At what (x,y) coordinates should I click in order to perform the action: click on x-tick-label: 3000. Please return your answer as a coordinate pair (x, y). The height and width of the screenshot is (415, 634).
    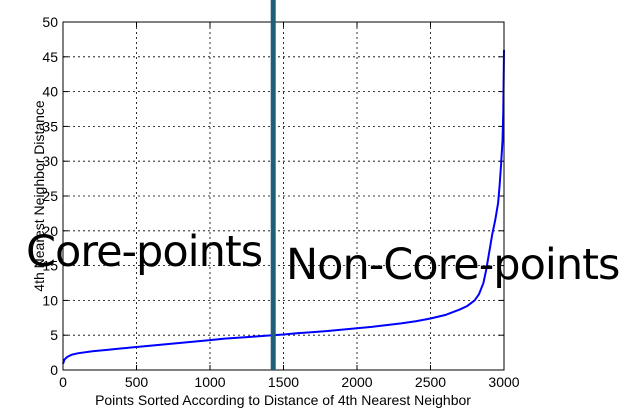
    Looking at the image, I should click on (503, 382).